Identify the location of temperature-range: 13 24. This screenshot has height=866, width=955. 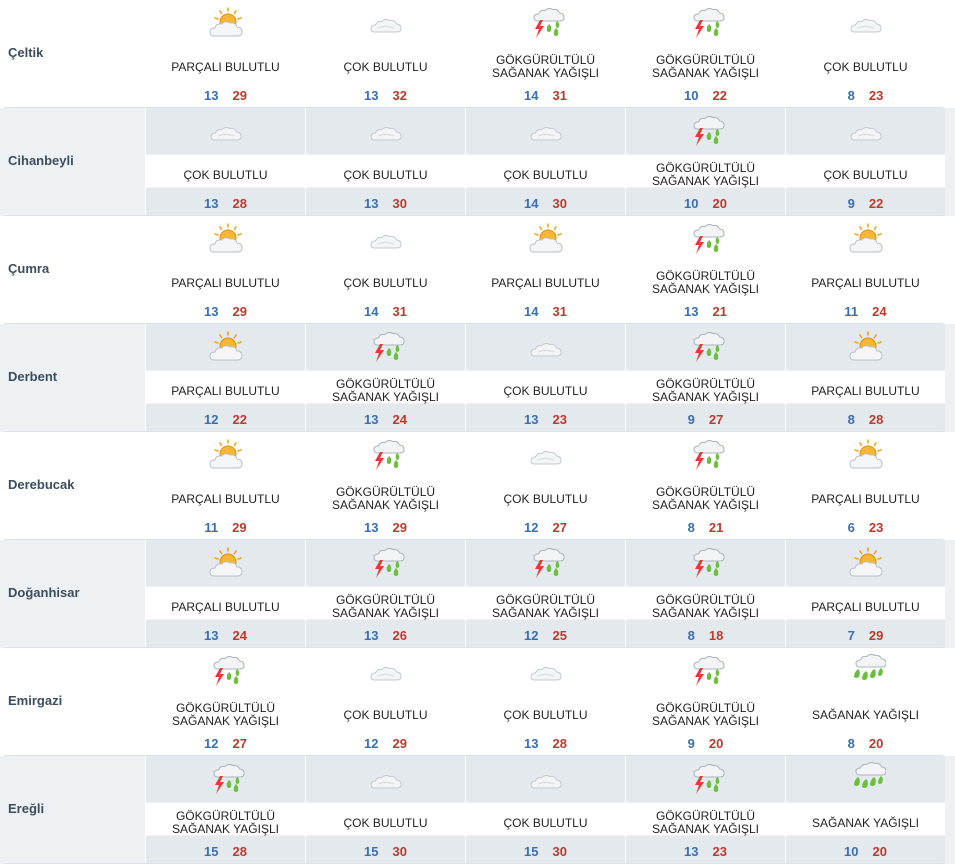
(225, 635).